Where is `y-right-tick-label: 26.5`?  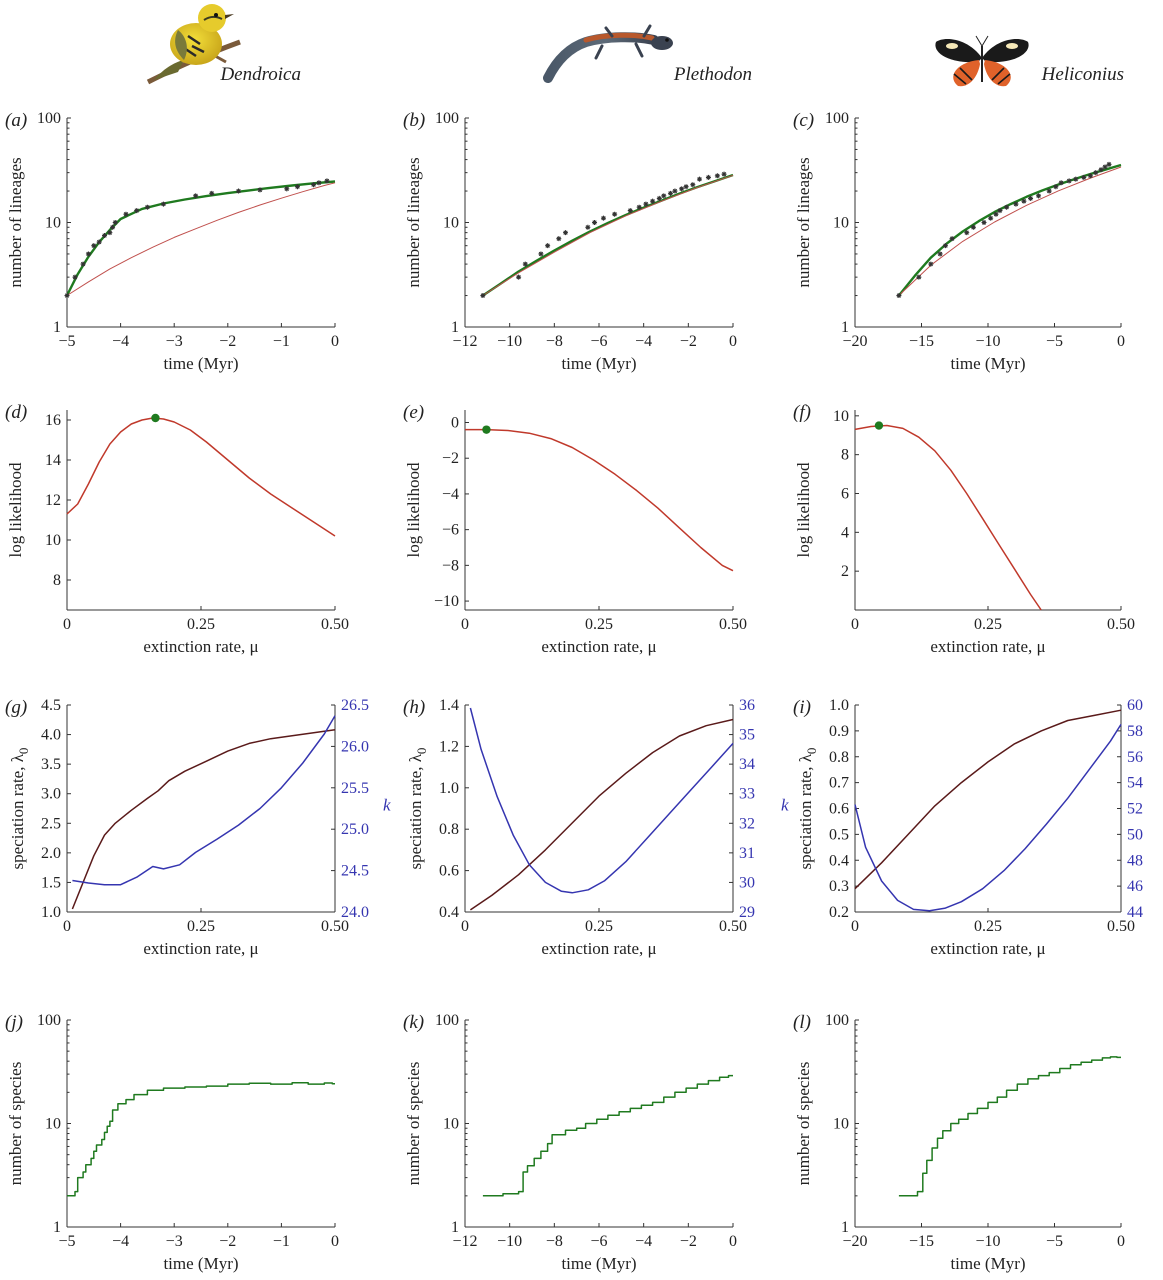 y-right-tick-label: 26.5 is located at coordinates (355, 705).